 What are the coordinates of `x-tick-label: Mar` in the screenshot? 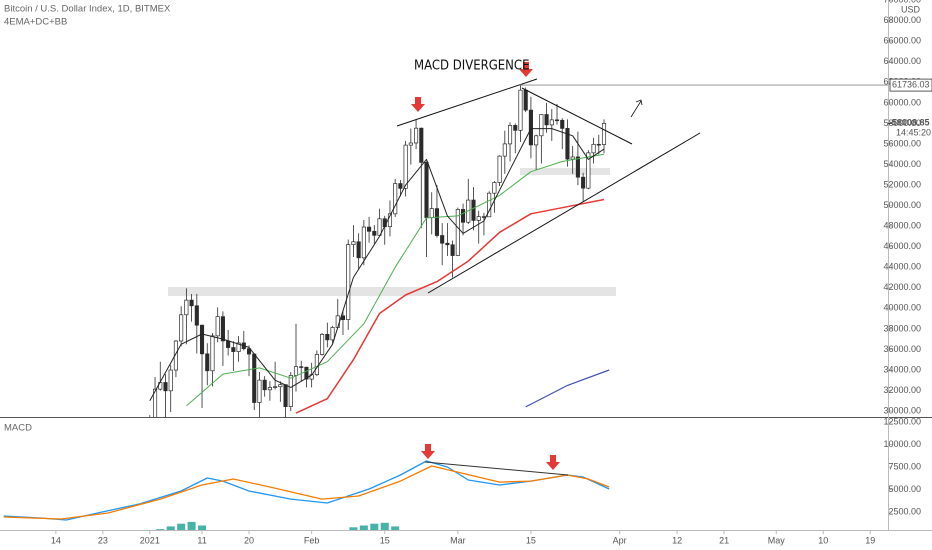 It's located at (458, 540).